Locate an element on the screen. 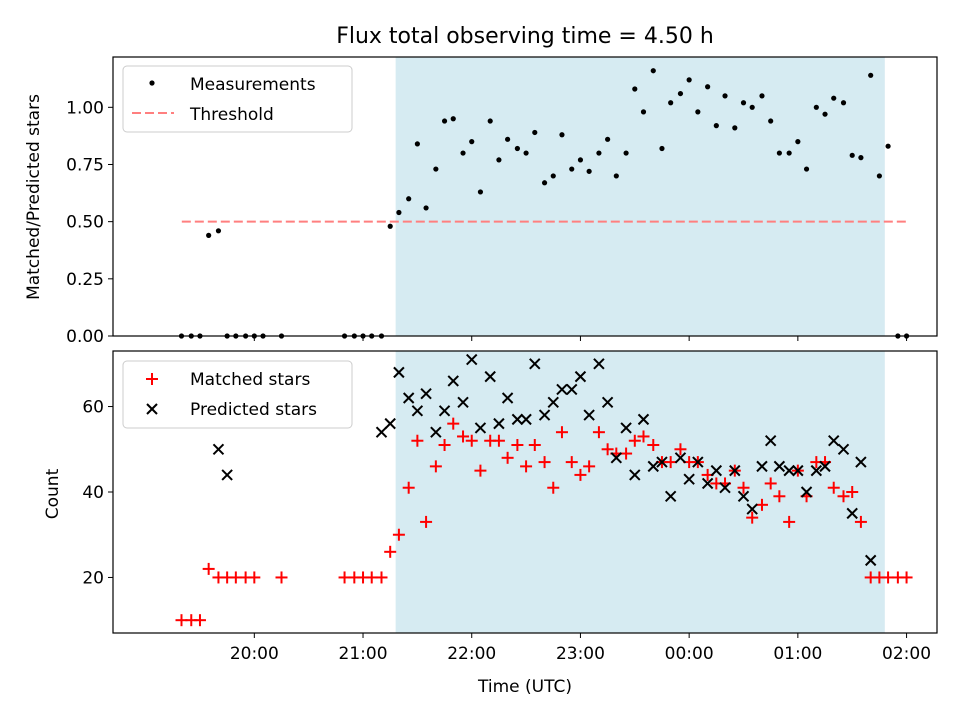 This screenshot has height=720, width=960. bottom-y-tick-label: 40 is located at coordinates (93, 493).